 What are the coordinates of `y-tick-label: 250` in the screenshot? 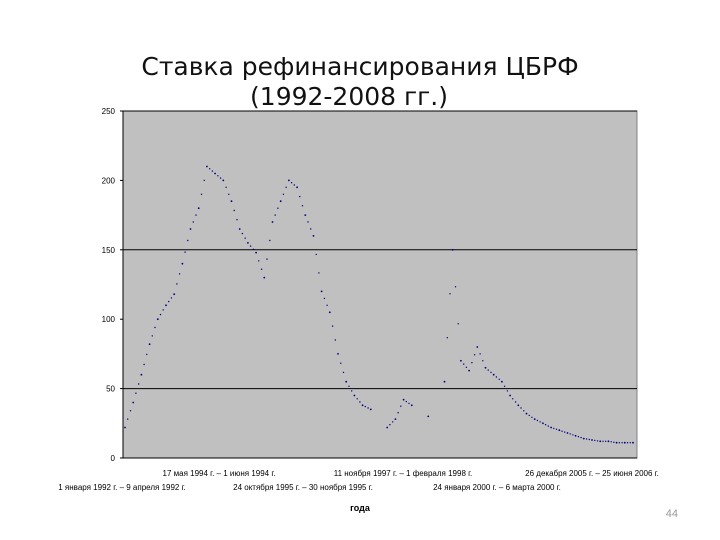 It's located at (109, 111).